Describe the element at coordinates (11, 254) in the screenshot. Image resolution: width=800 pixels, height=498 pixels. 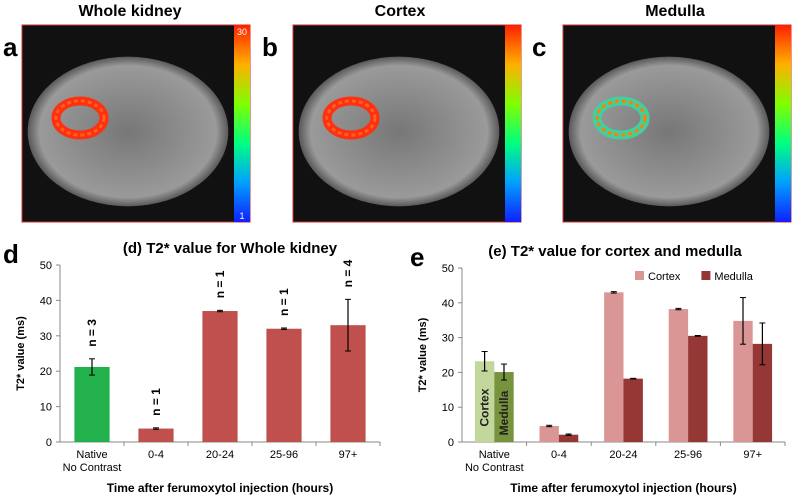
I see `panel-label: d` at that location.